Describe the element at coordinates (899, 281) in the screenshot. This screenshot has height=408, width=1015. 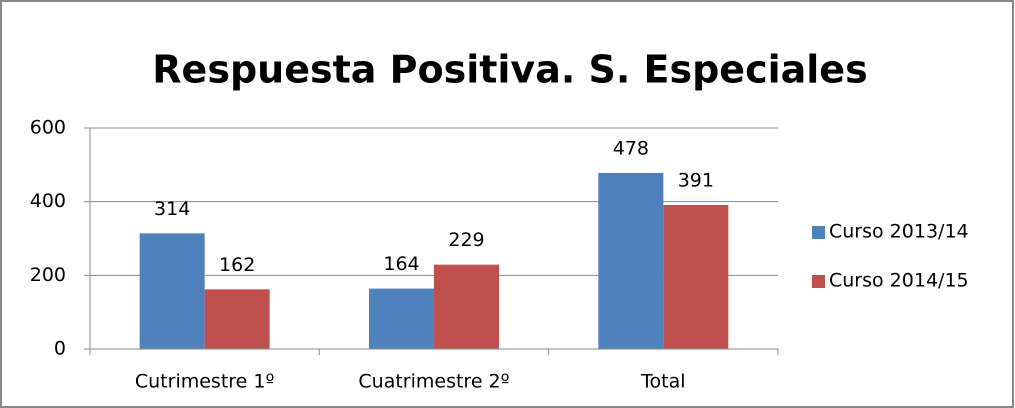
I see `legend-label: Curso 2014/15` at that location.